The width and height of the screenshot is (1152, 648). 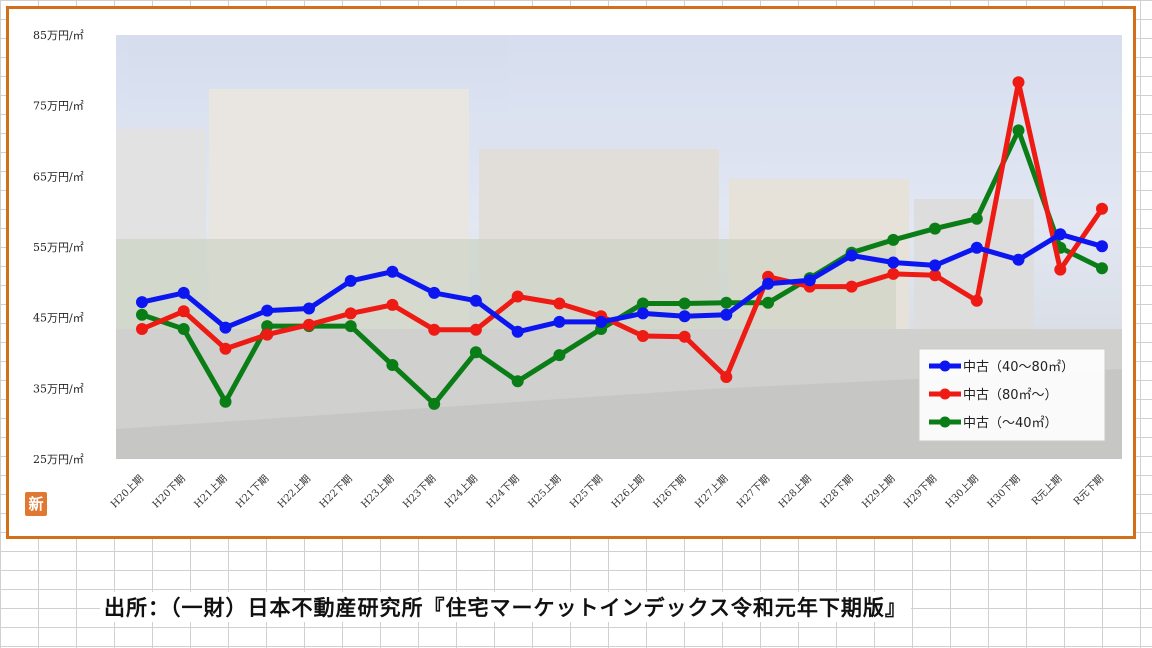 What do you see at coordinates (58, 176) in the screenshot?
I see `y-tick-label: 65万円/㎡` at bounding box center [58, 176].